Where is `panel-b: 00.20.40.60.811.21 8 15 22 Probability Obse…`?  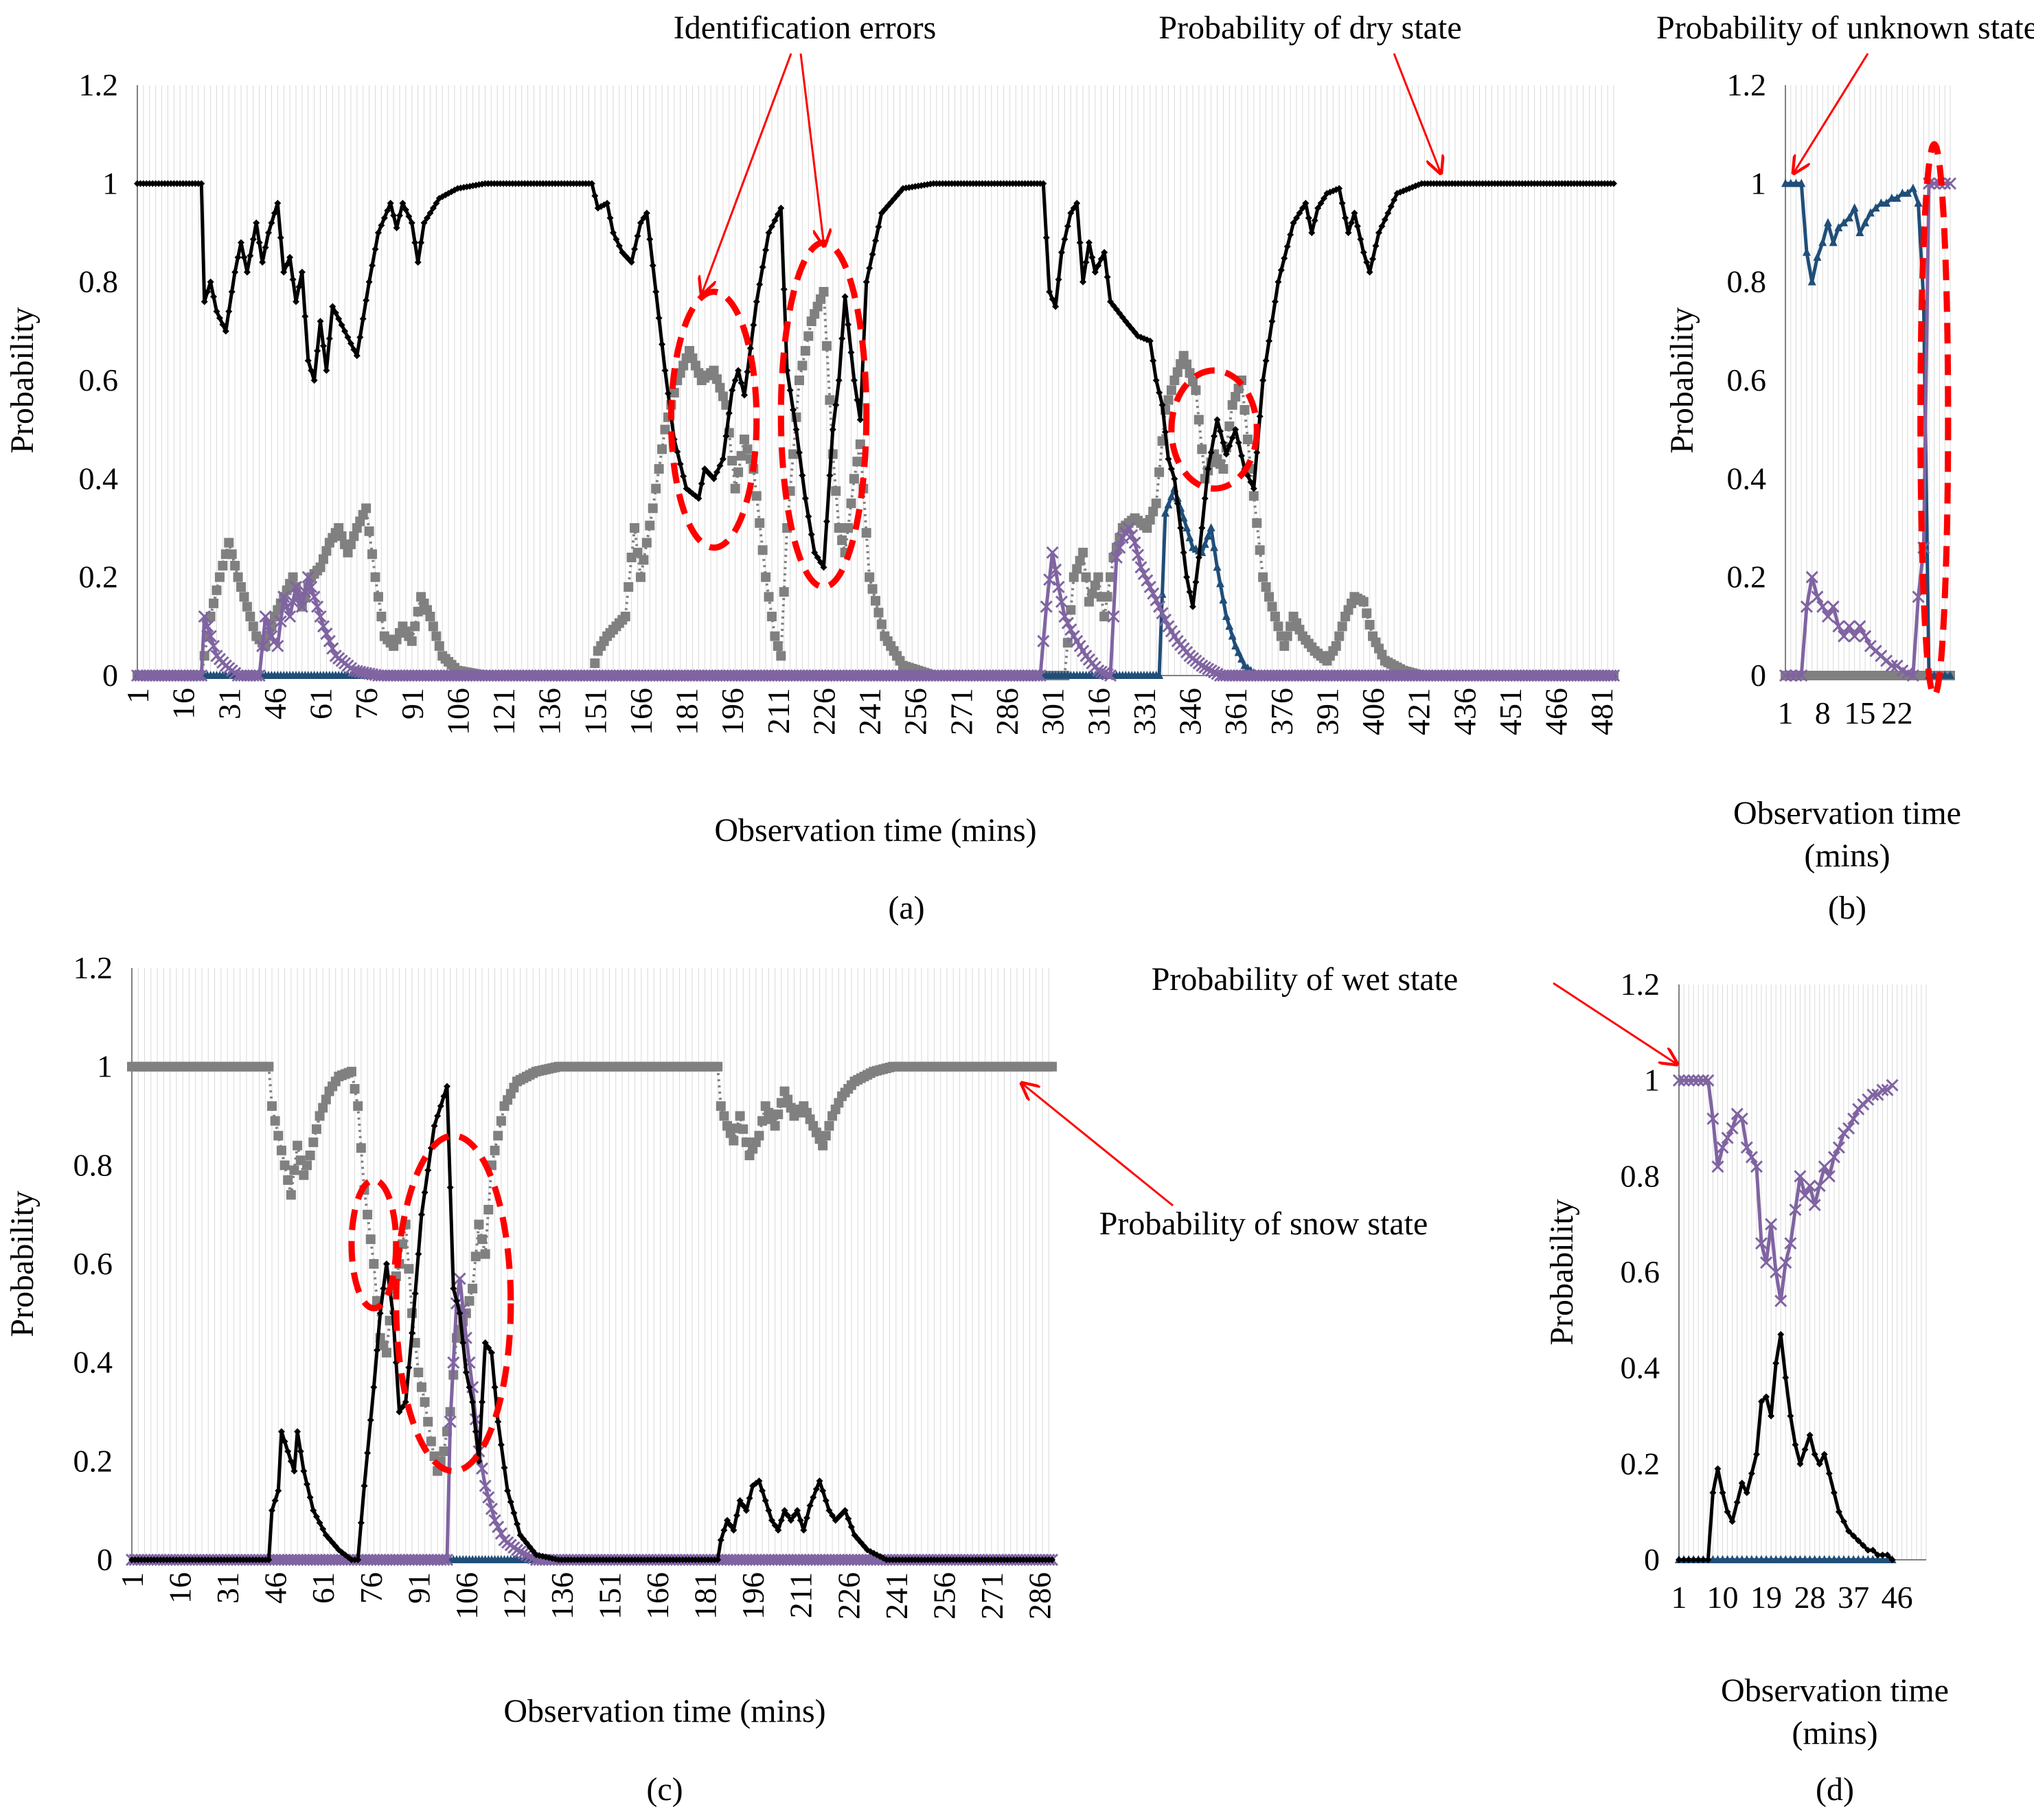 panel-b: 00.20.40.60.811.21 8 15 22 Probability Obse… is located at coordinates (1812, 496).